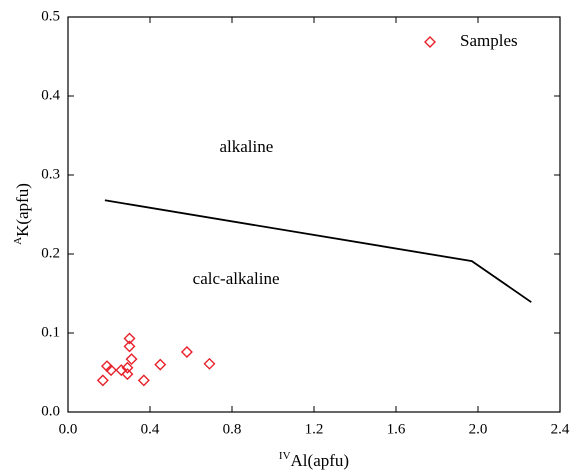 The height and width of the screenshot is (473, 571). Describe the element at coordinates (314, 429) in the screenshot. I see `x-tick-label: 1.2` at that location.